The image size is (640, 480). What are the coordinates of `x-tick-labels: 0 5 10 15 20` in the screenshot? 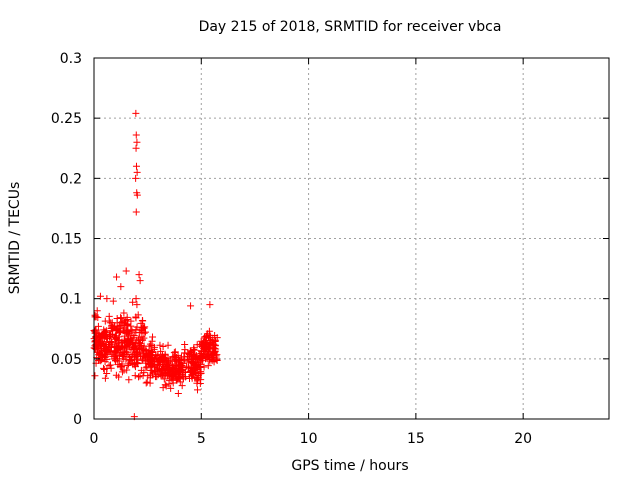 It's located at (311, 439).